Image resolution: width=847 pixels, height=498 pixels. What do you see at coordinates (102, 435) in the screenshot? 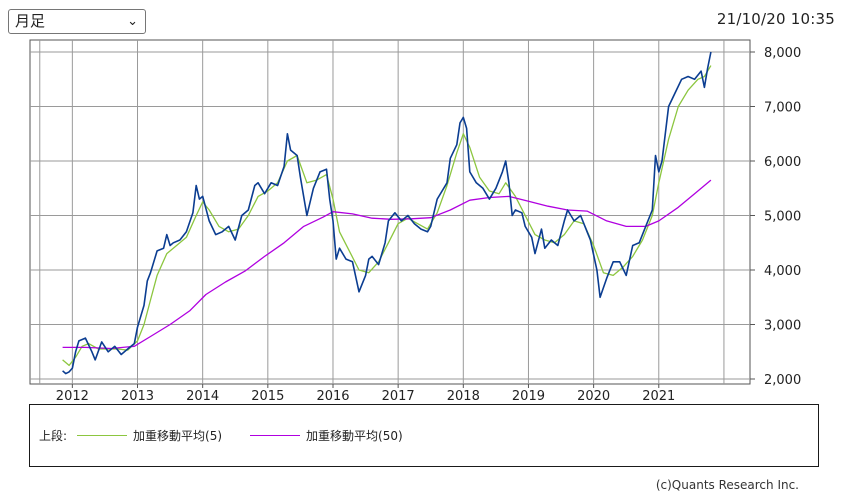
I see `legend-swatch-ma5` at bounding box center [102, 435].